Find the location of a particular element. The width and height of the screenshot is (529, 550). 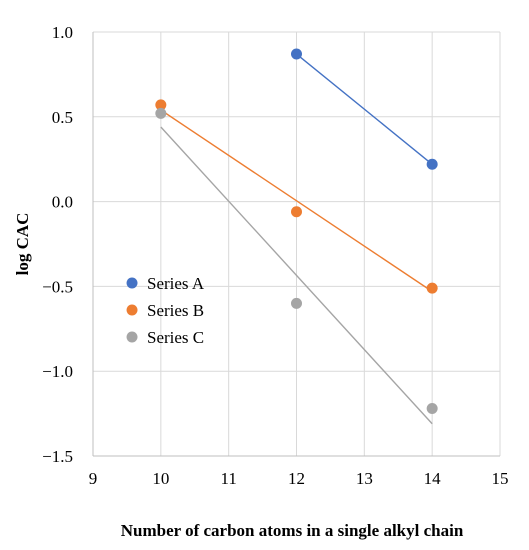

y-tick-label: 1.0 is located at coordinates (62, 32).